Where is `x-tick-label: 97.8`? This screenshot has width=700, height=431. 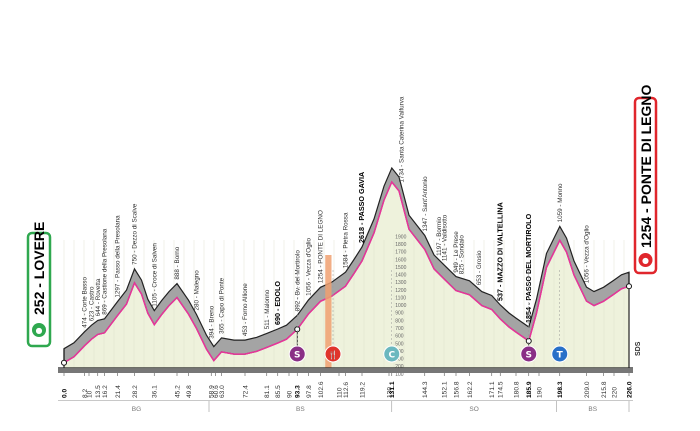 x-tick-label: 97.8 is located at coordinates (309, 391).